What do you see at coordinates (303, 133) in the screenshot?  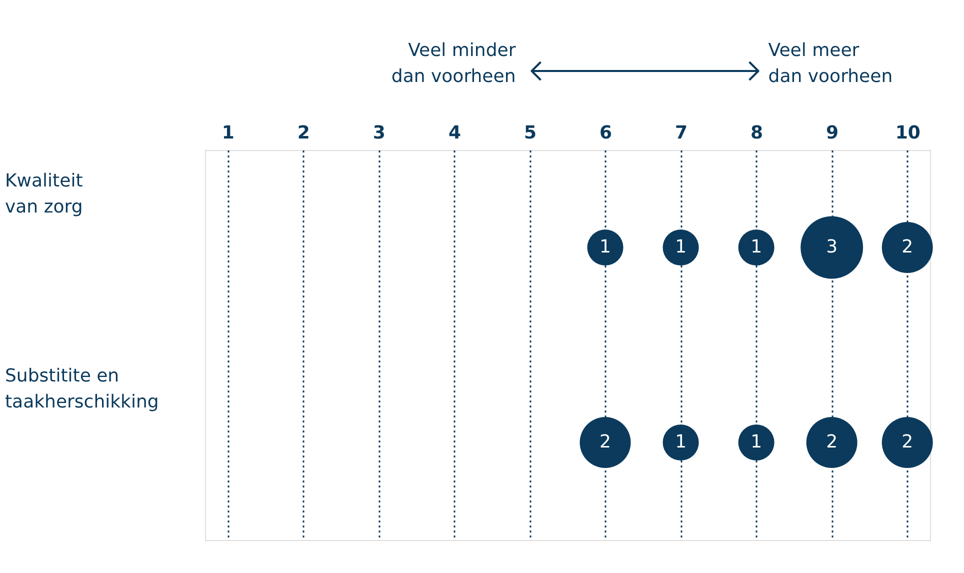 I see `x-tick-label: 2` at bounding box center [303, 133].